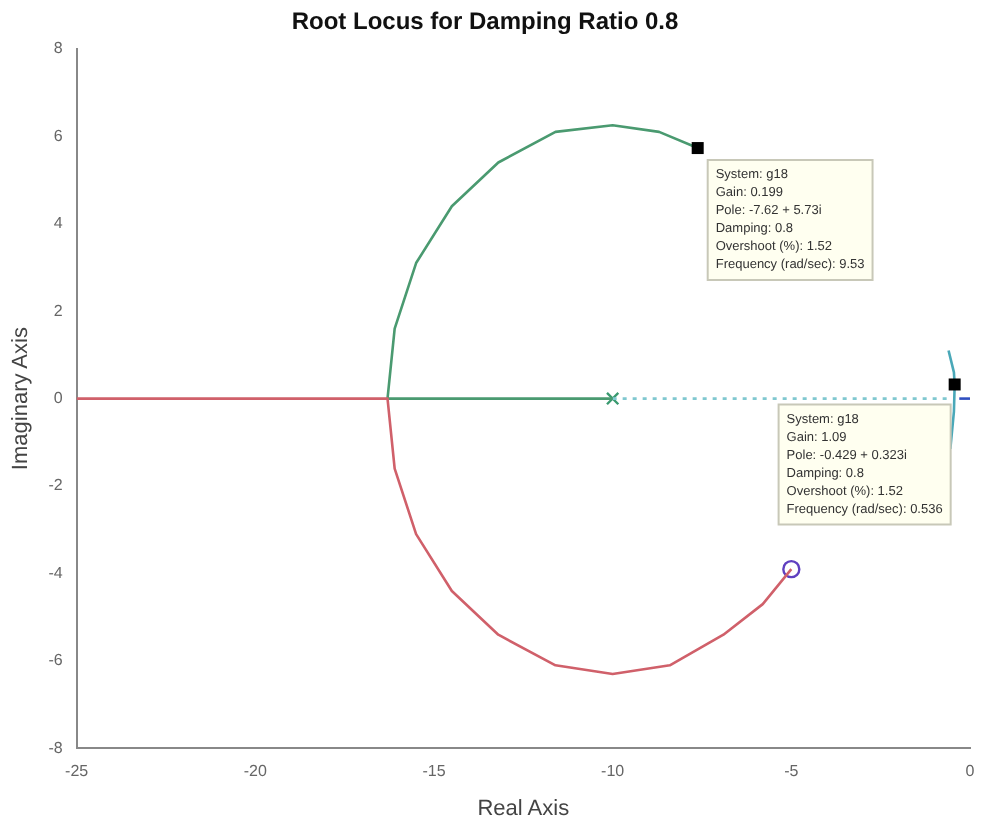 Image resolution: width=982 pixels, height=830 pixels. What do you see at coordinates (56, 747) in the screenshot?
I see `y-tick-label: -8` at bounding box center [56, 747].